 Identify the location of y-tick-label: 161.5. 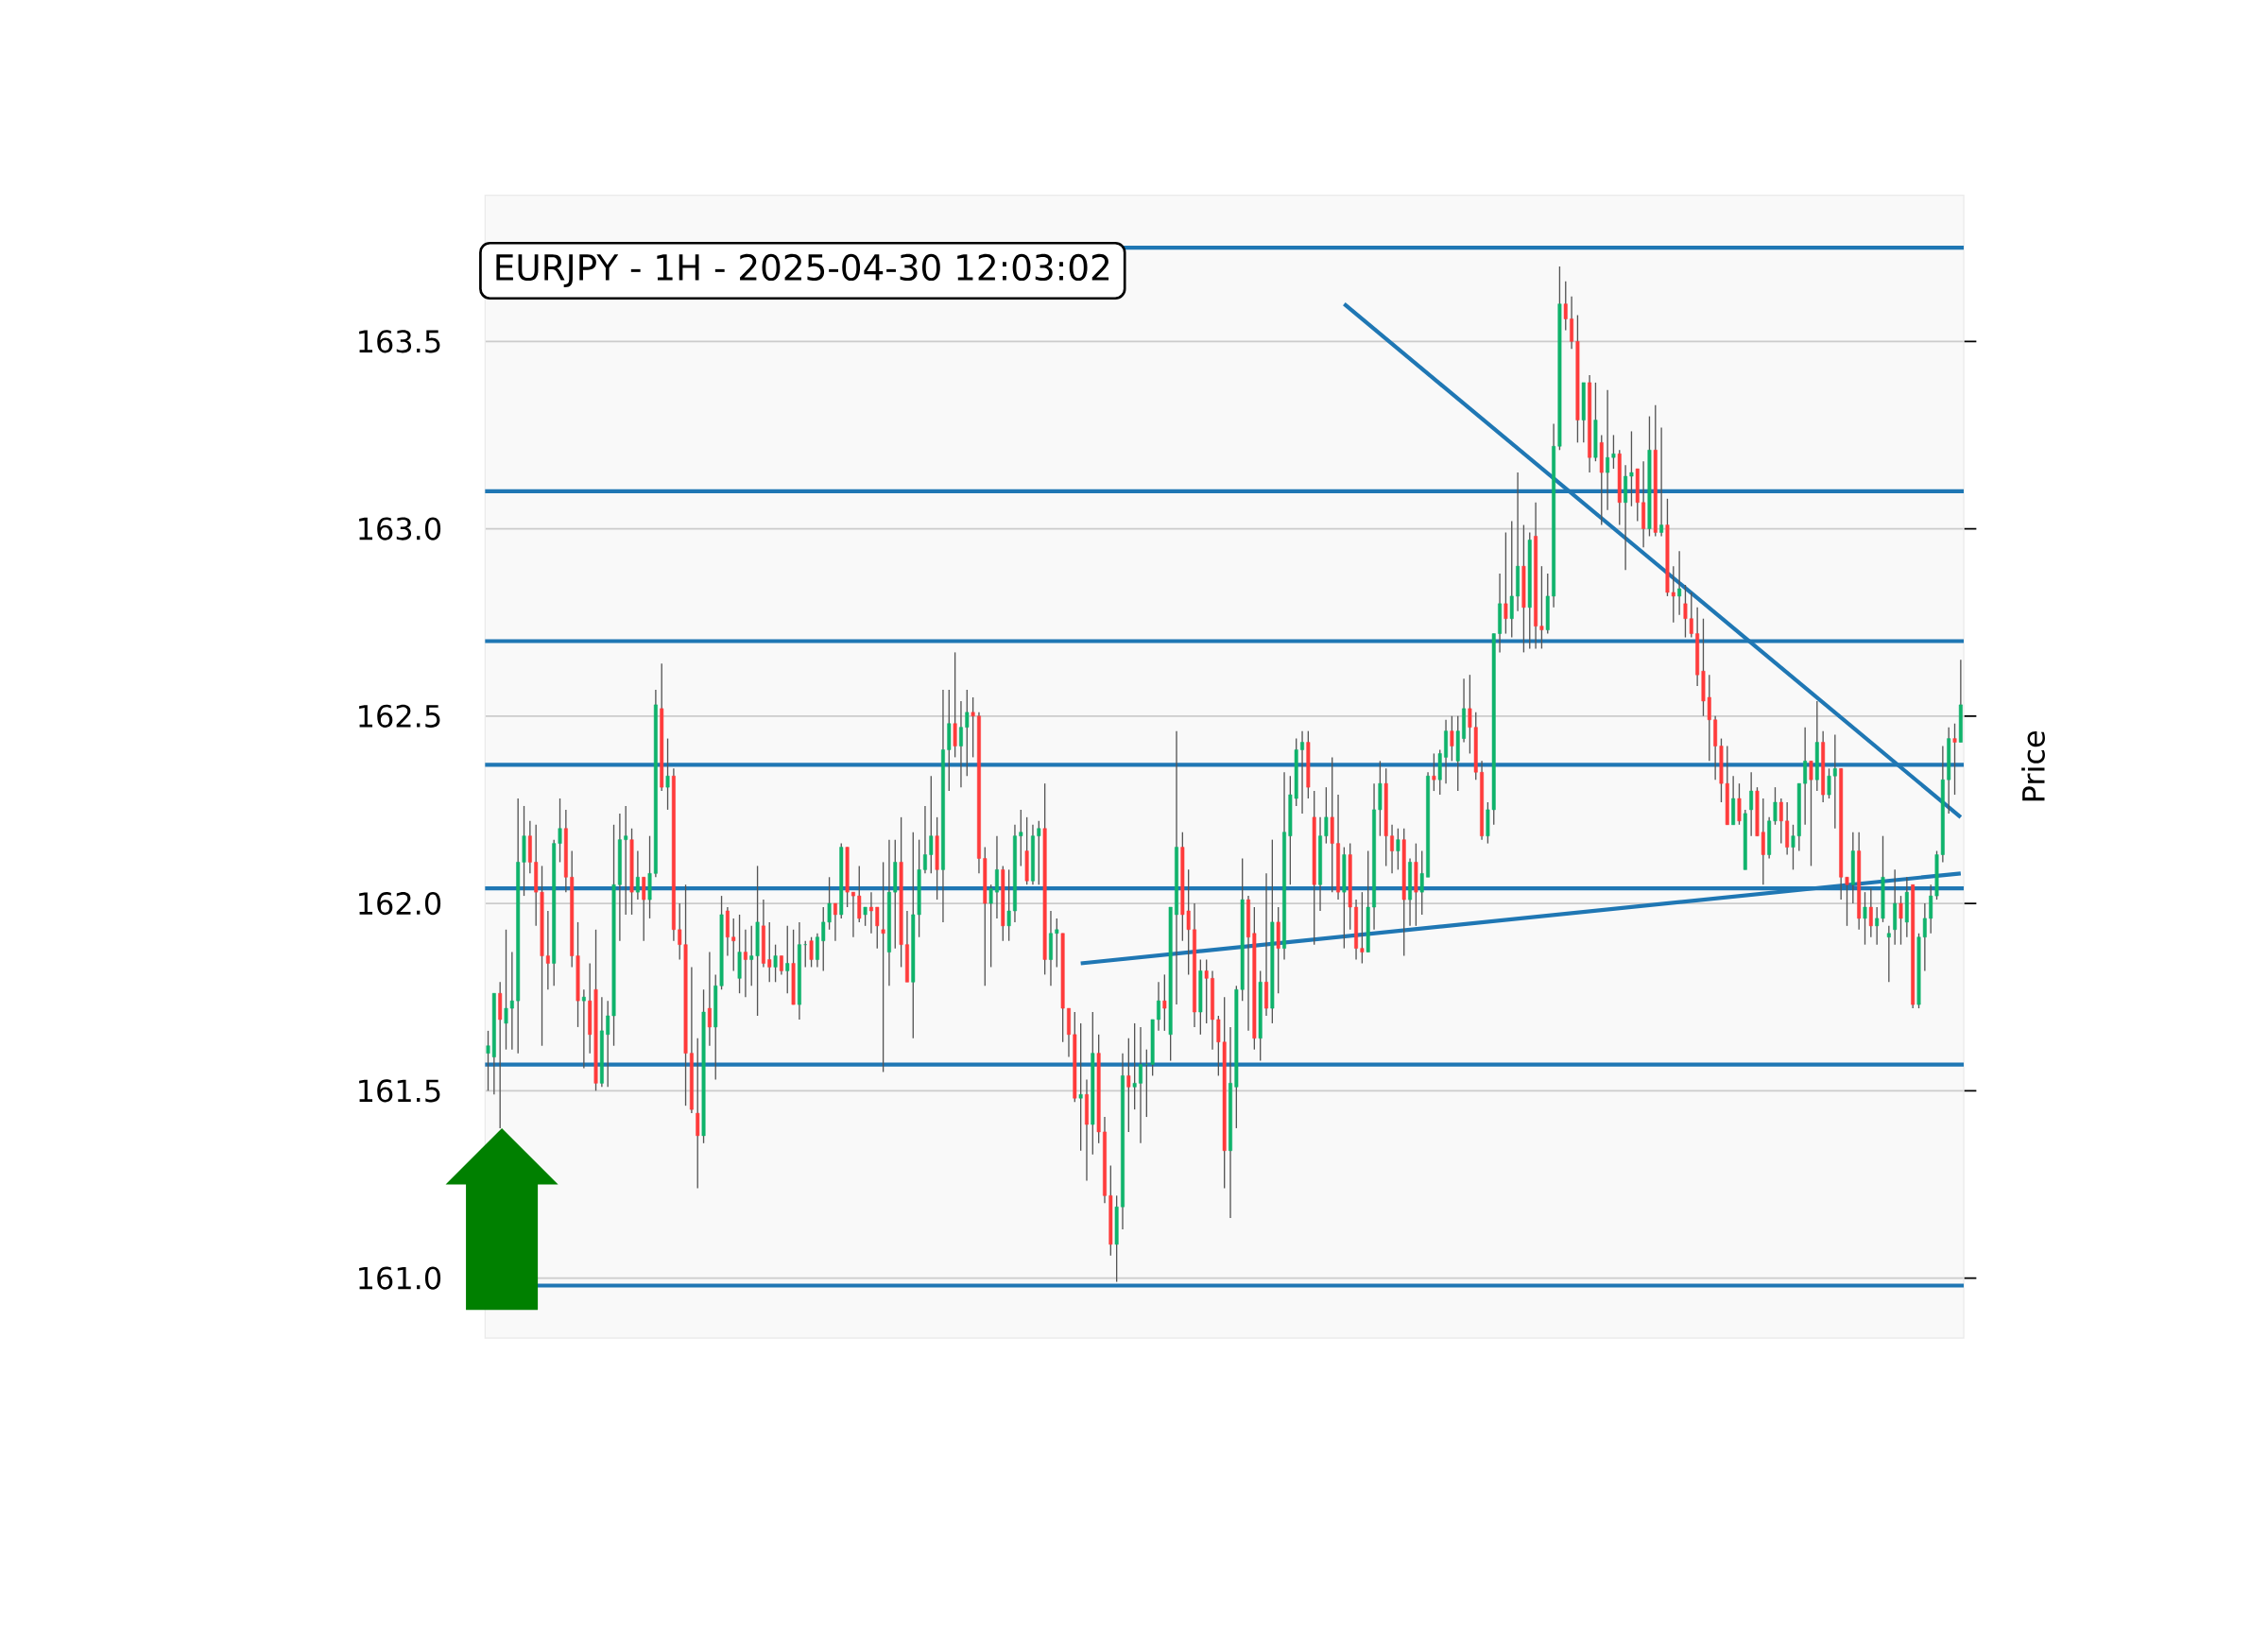
(399, 1091).